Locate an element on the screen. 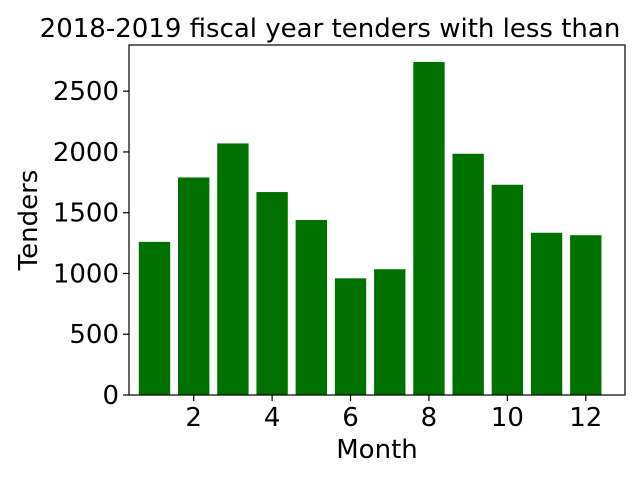 This screenshot has width=640, height=480. x-tick-label: 6 is located at coordinates (350, 418).